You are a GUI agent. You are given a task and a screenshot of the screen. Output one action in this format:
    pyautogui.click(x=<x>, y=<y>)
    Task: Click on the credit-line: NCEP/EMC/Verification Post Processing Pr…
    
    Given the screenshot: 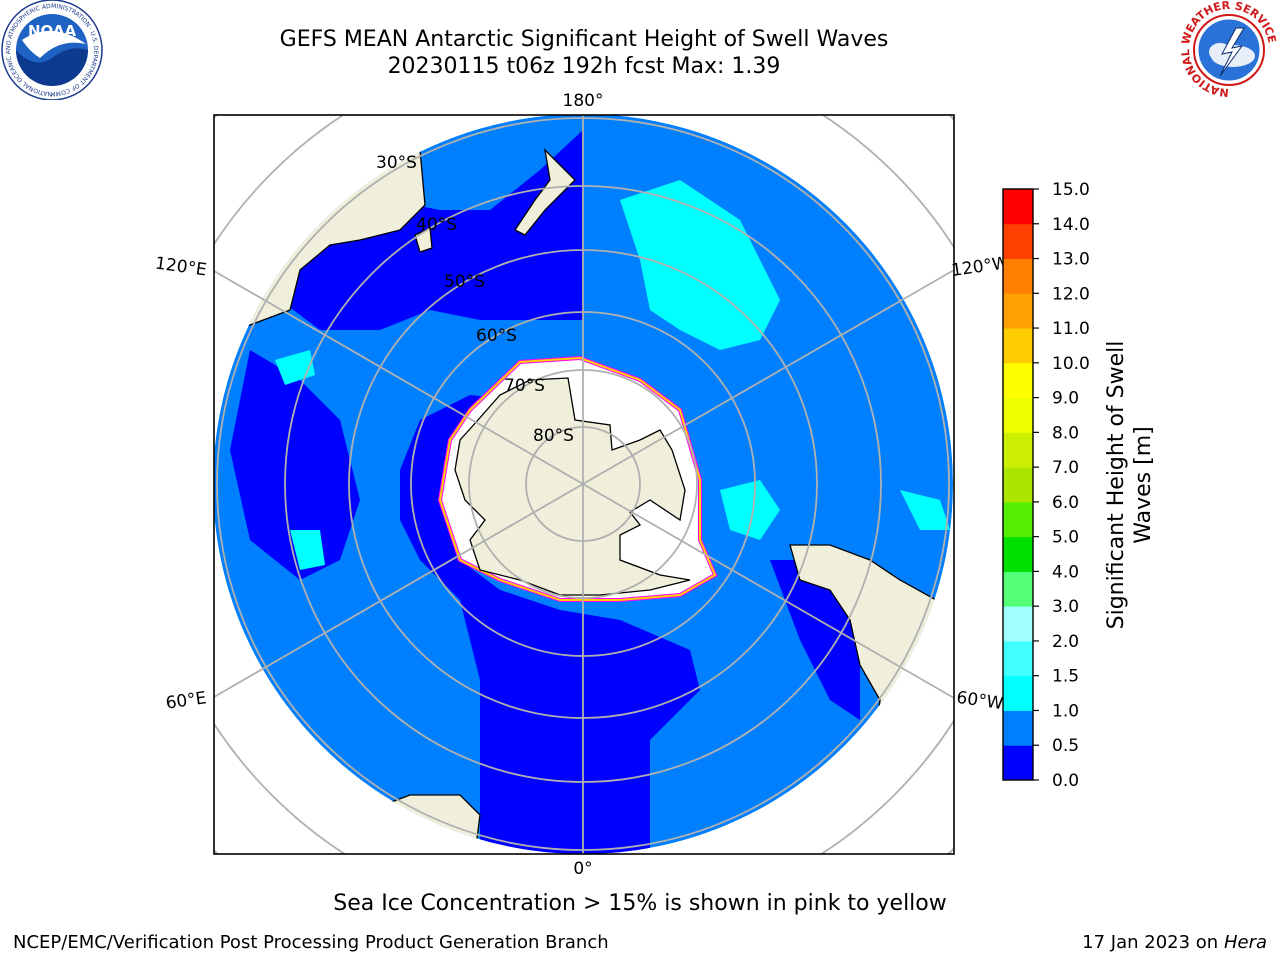 What is the action you would take?
    pyautogui.click(x=311, y=942)
    